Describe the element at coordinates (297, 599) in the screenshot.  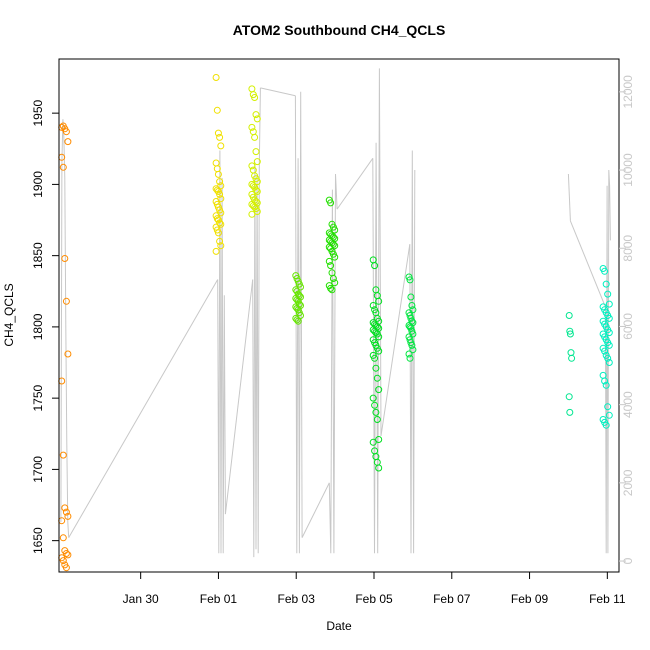
I see `x-tick-label: Feb 03` at that location.